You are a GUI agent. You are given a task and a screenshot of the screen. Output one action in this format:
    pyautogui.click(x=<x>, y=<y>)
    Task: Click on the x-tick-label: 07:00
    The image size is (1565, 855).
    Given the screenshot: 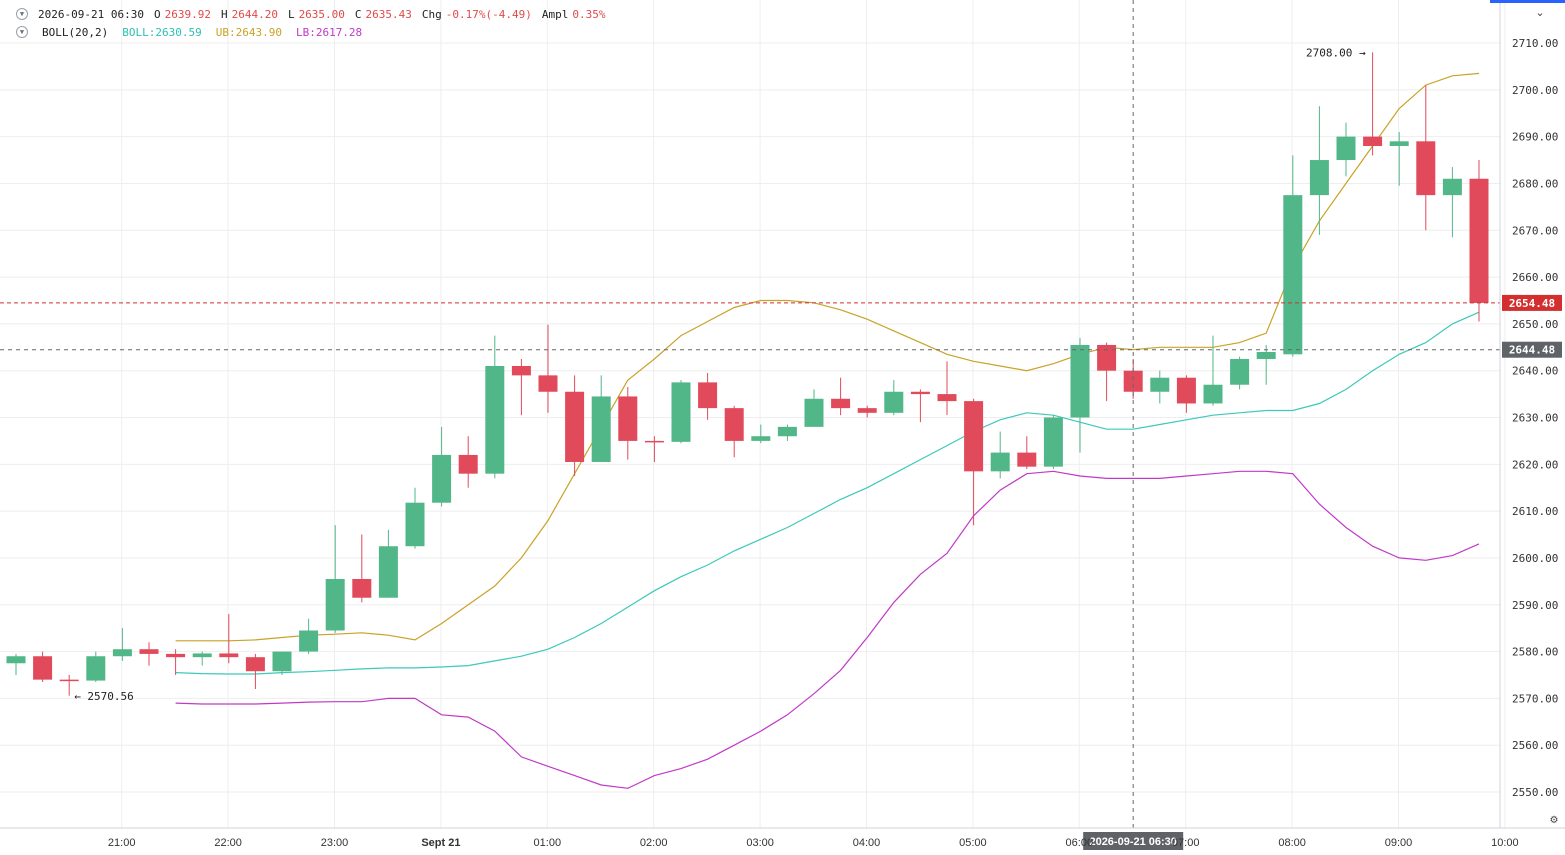 What is the action you would take?
    pyautogui.click(x=1186, y=843)
    